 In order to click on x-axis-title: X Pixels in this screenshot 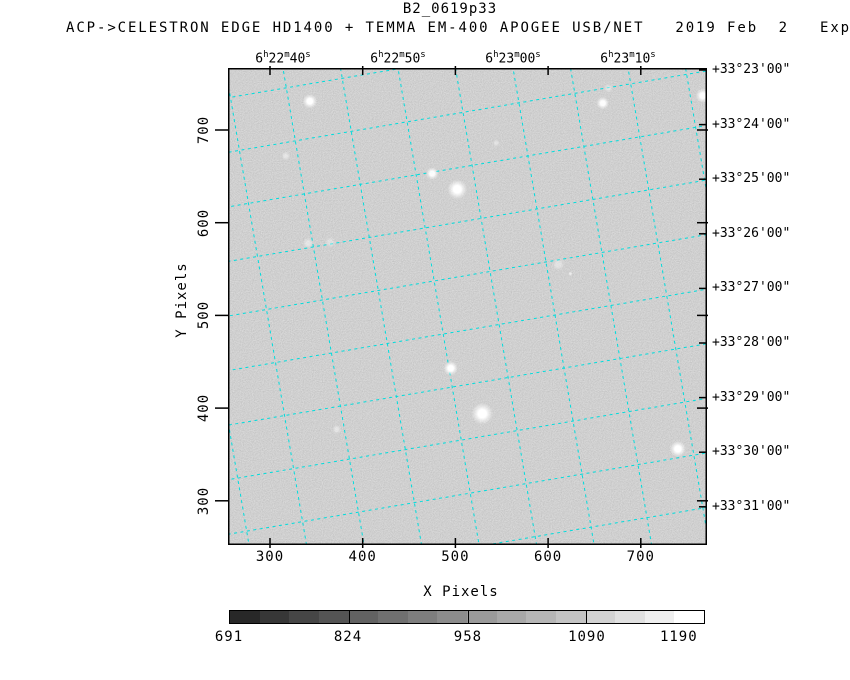, I will do `click(461, 592)`.